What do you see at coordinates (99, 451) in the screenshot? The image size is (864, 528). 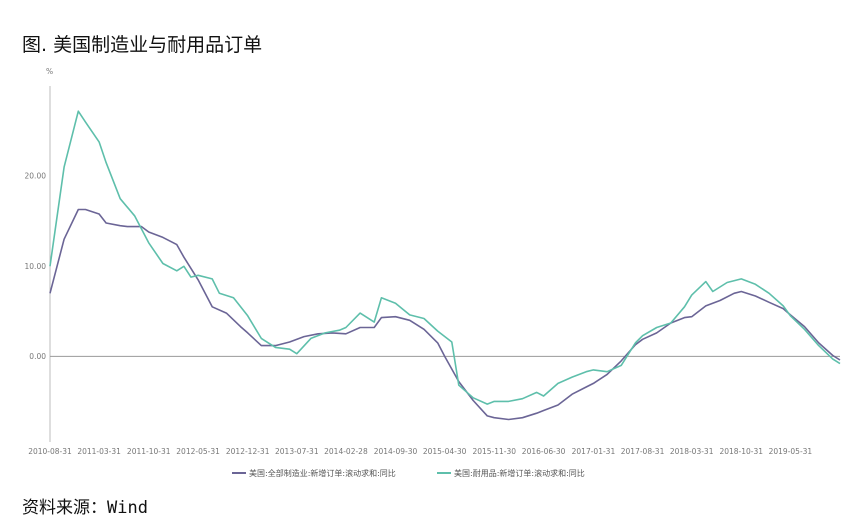 I see `x-tick-label: 2011-03-31` at bounding box center [99, 451].